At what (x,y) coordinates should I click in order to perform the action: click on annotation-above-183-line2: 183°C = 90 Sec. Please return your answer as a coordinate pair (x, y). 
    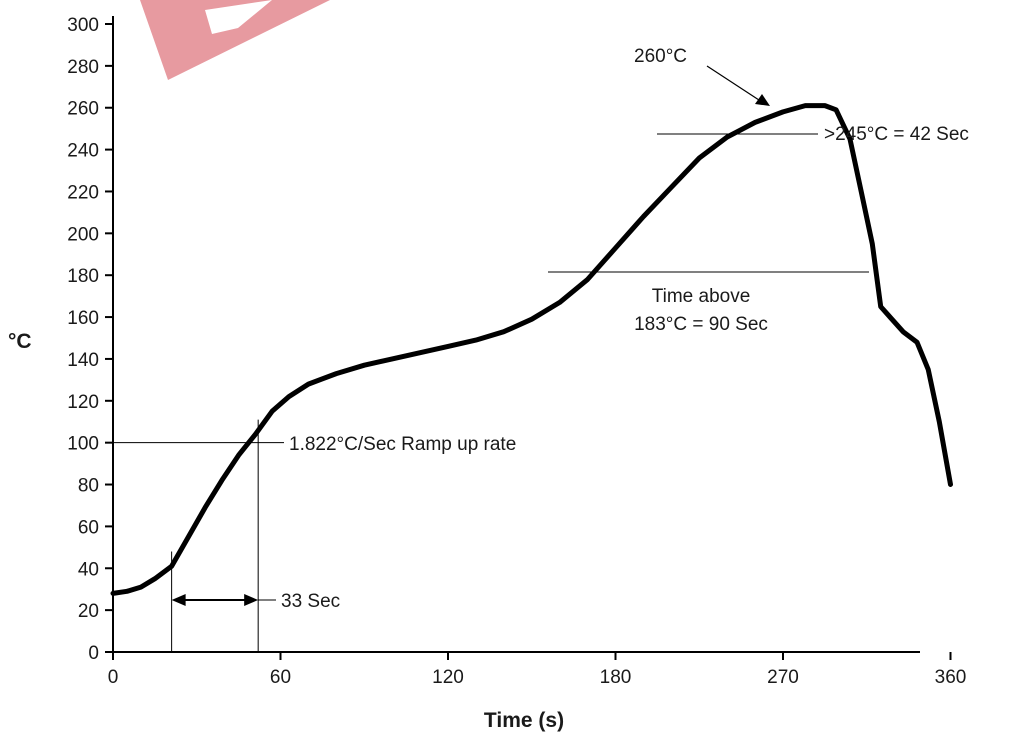
    Looking at the image, I should click on (701, 324).